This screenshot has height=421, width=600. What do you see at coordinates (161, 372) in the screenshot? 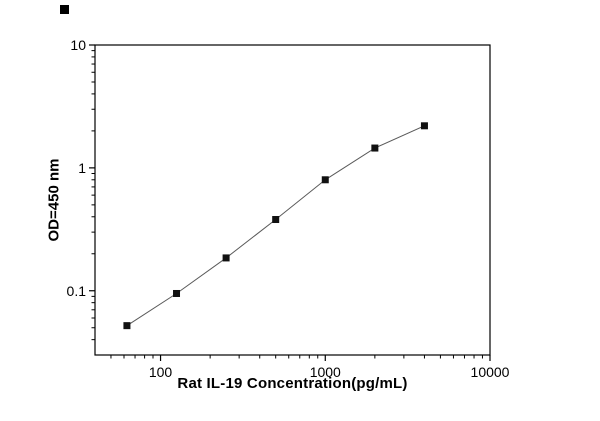
I see `x-tick-label: 100` at bounding box center [161, 372].